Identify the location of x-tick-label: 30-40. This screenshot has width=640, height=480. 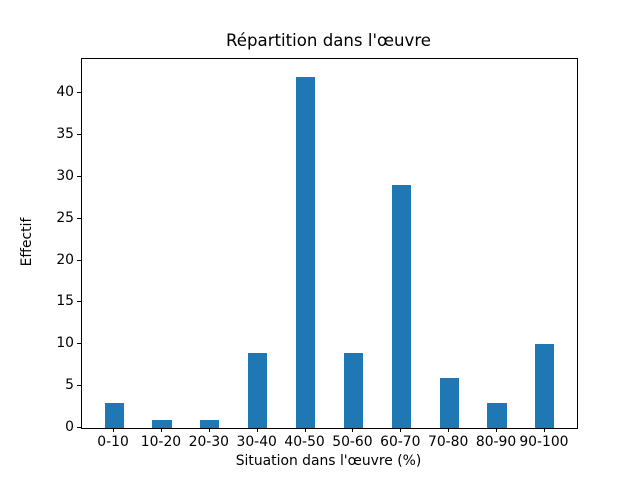
(256, 442).